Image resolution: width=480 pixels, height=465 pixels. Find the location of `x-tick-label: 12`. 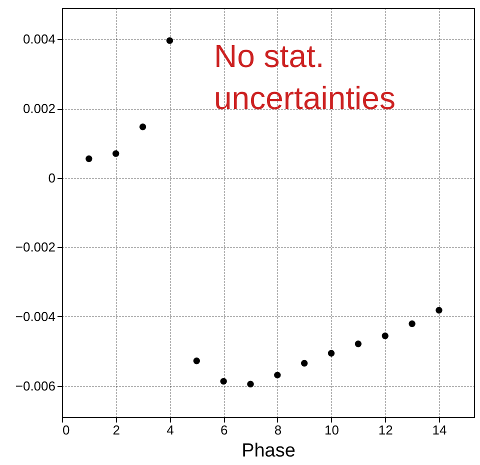

x-tick-label: 12 is located at coordinates (385, 430).